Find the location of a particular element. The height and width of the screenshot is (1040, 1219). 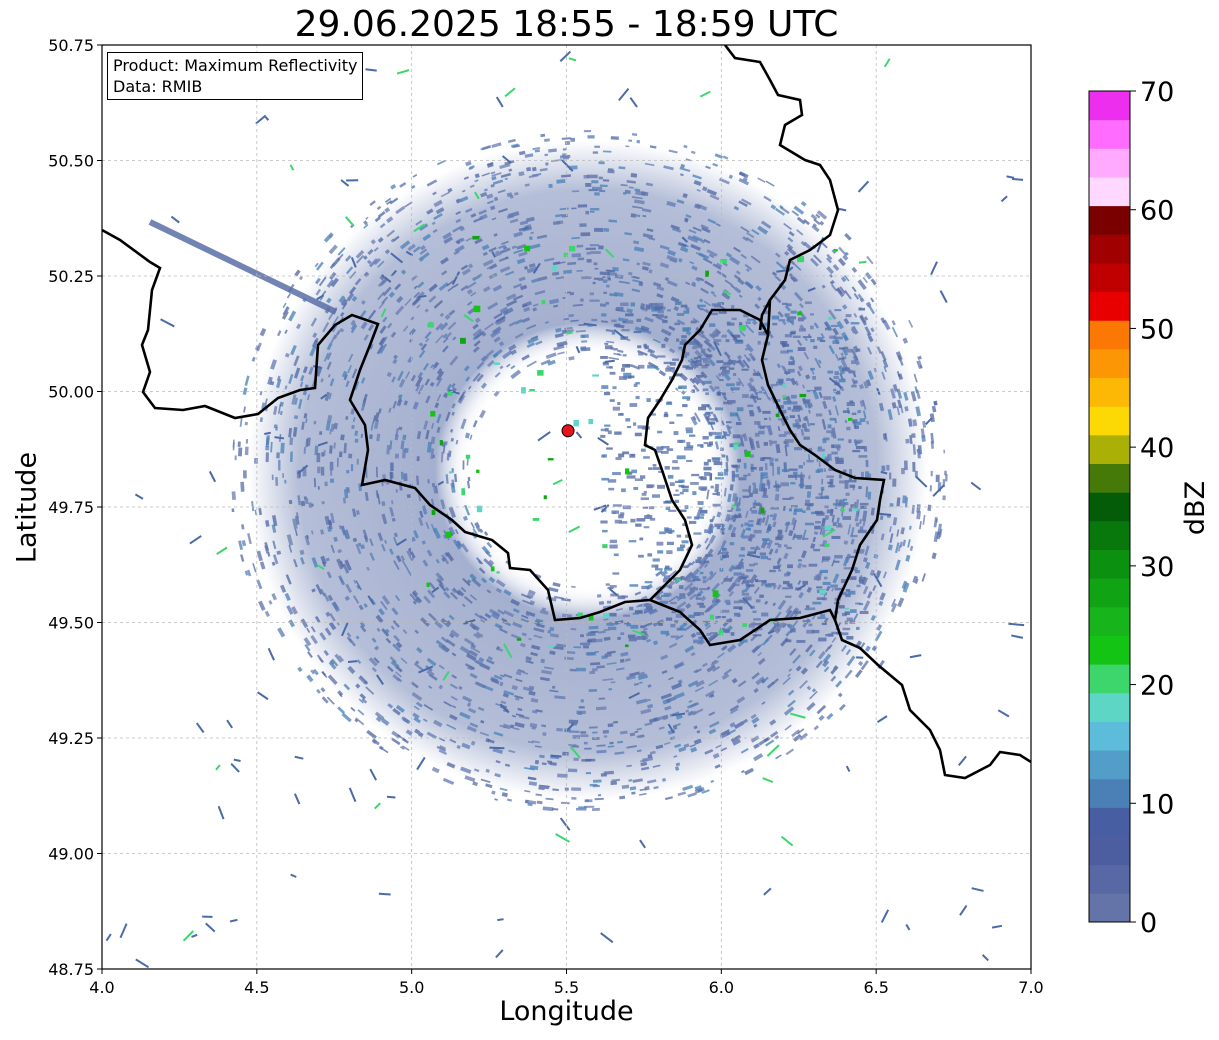

colorbar-tick-label: 30 is located at coordinates (1157, 567).